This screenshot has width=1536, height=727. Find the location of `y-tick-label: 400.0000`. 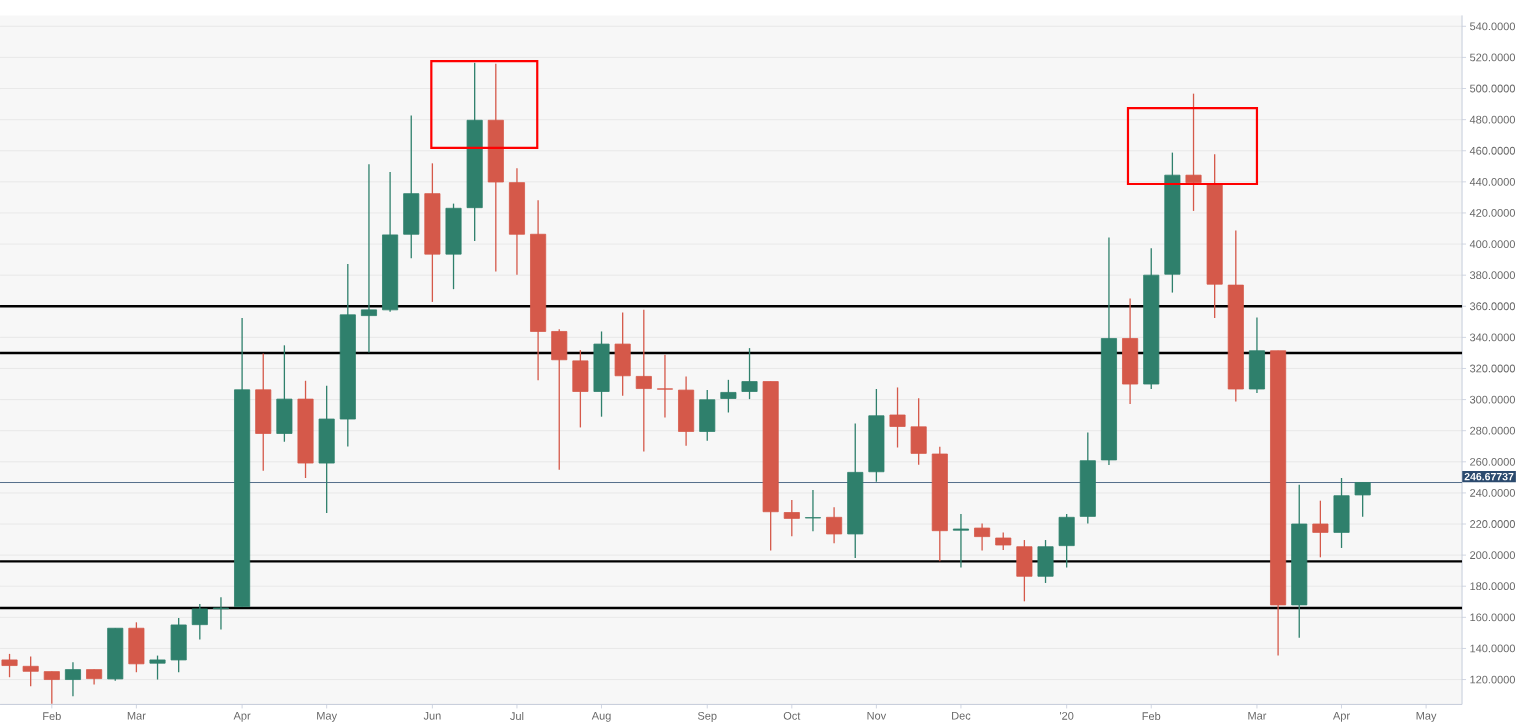

y-tick-label: 400.0000 is located at coordinates (1492, 244).